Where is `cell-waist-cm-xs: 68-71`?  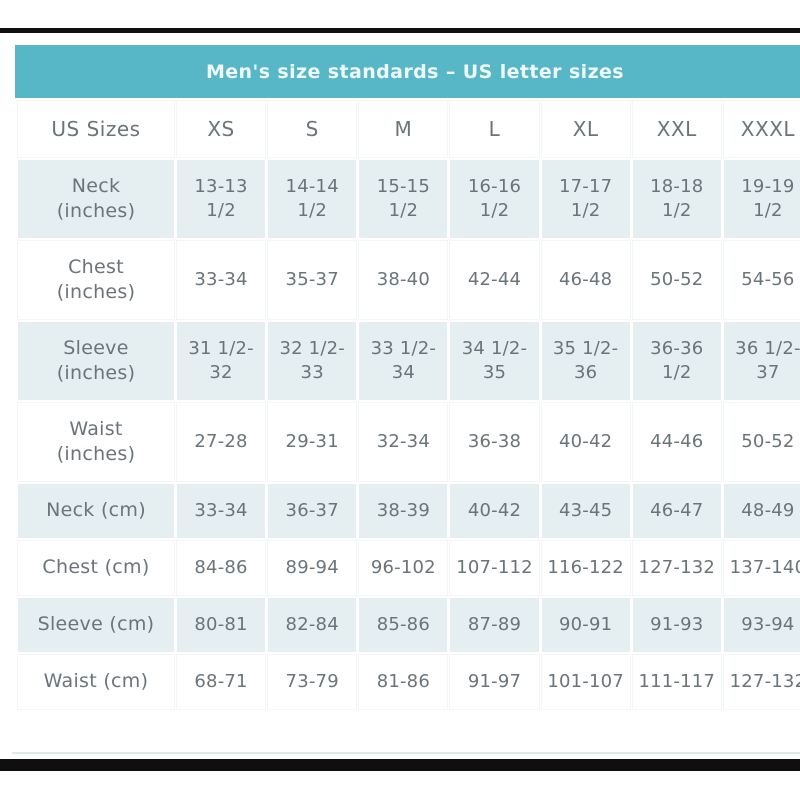
cell-waist-cm-xs: 68-71 is located at coordinates (221, 682).